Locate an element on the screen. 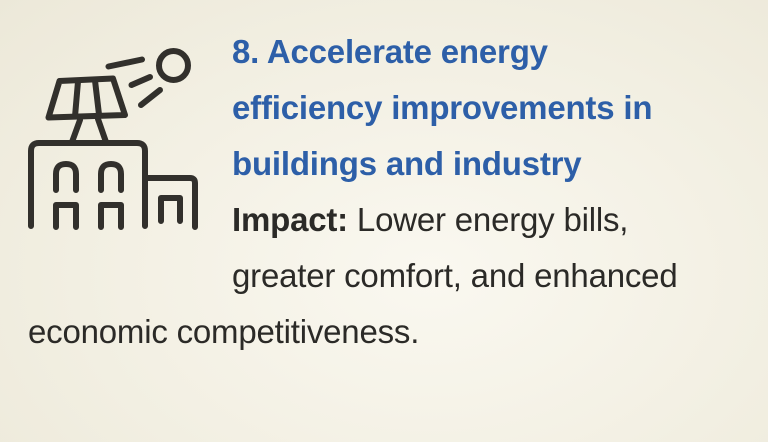 This screenshot has width=768, height=442. sun-icon is located at coordinates (148, 78).